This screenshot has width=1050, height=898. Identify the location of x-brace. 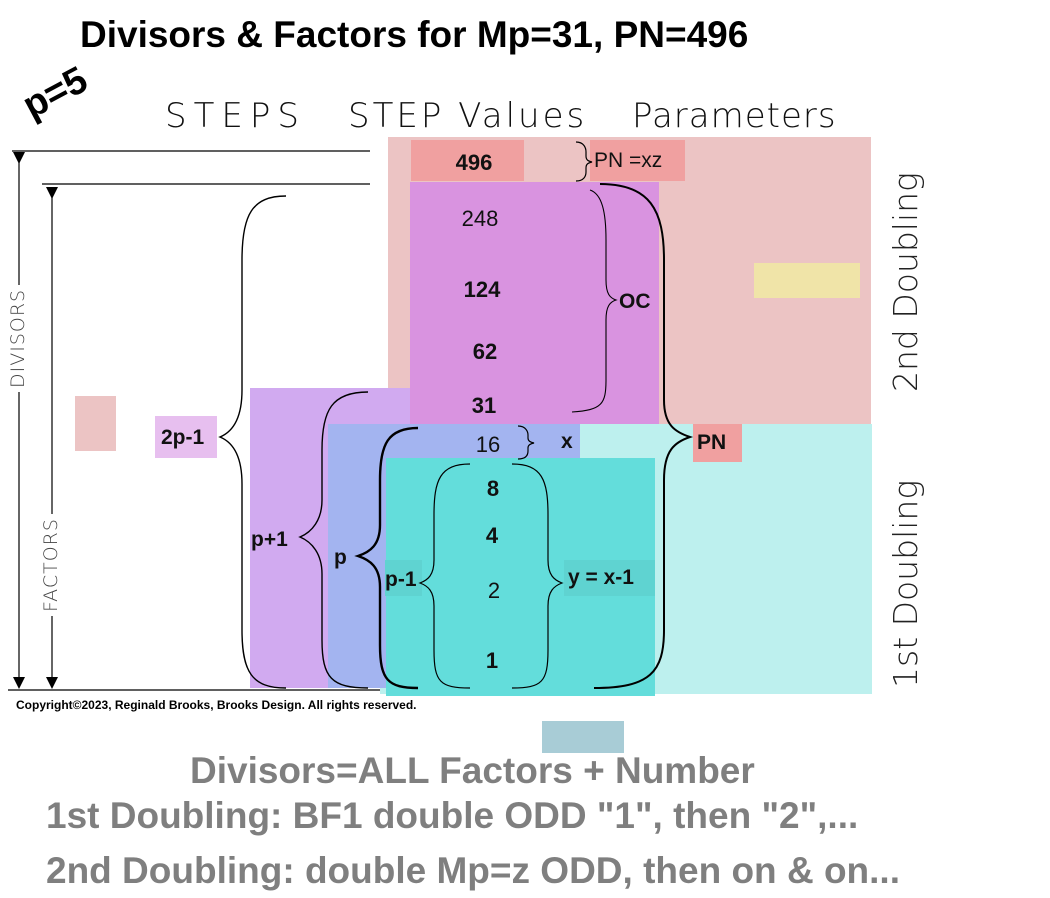
(526, 442).